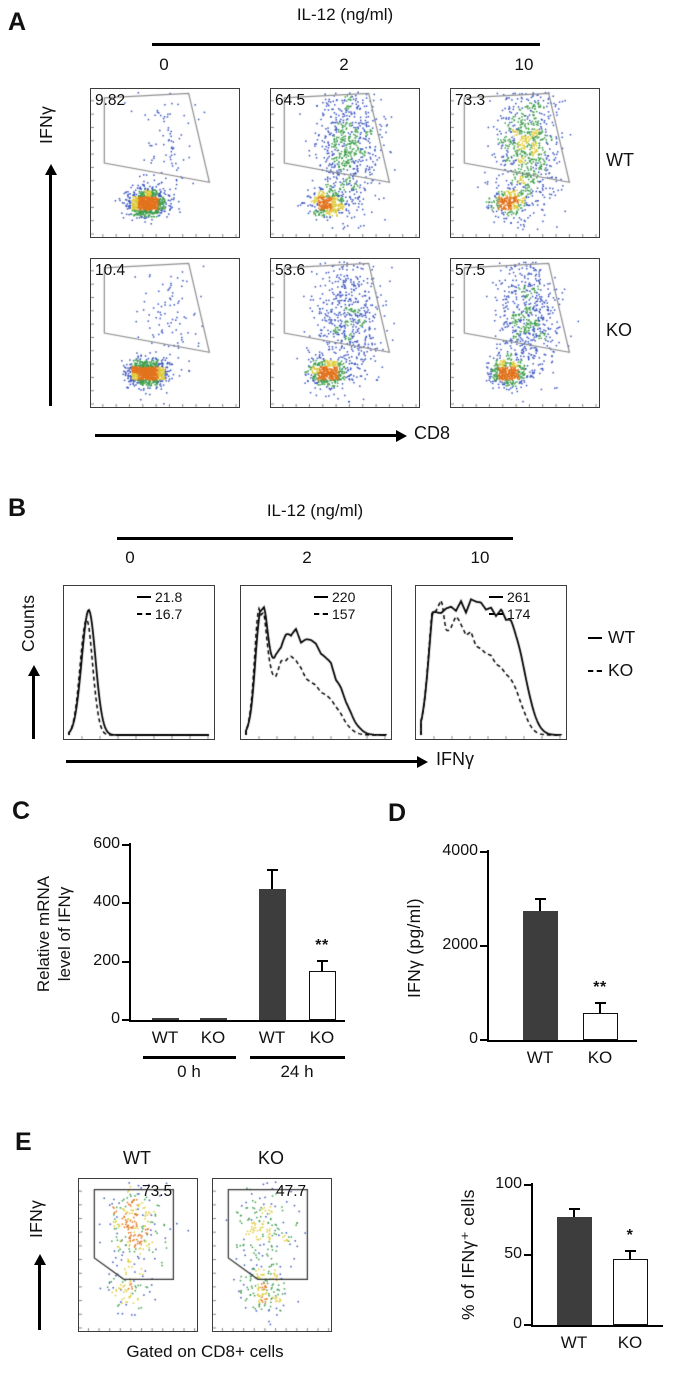 This screenshot has width=700, height=1374. I want to click on flow-plot-wt-dose0, so click(165, 163).